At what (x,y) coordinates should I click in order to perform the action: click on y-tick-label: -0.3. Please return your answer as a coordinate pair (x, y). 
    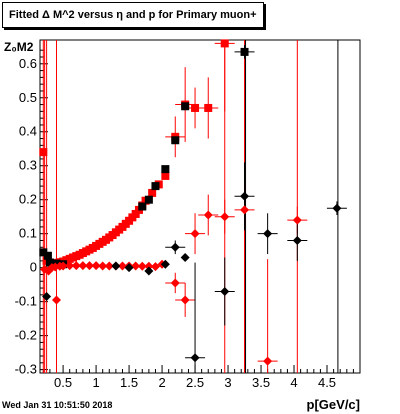
    Looking at the image, I should click on (26, 369).